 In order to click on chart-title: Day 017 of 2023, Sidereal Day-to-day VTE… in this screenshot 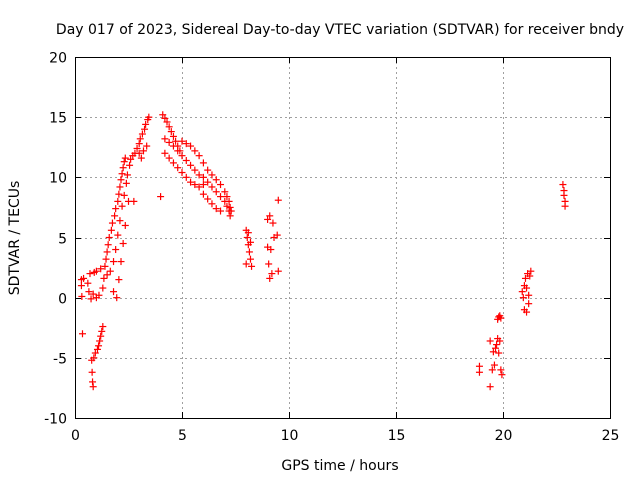, I will do `click(340, 30)`.